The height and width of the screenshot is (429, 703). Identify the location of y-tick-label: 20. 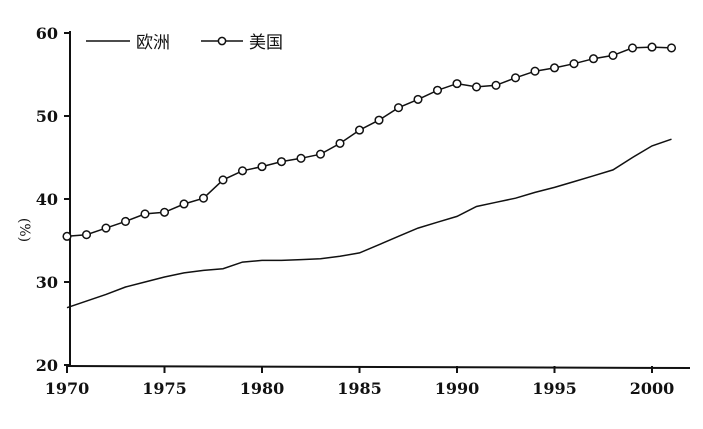
(47, 365).